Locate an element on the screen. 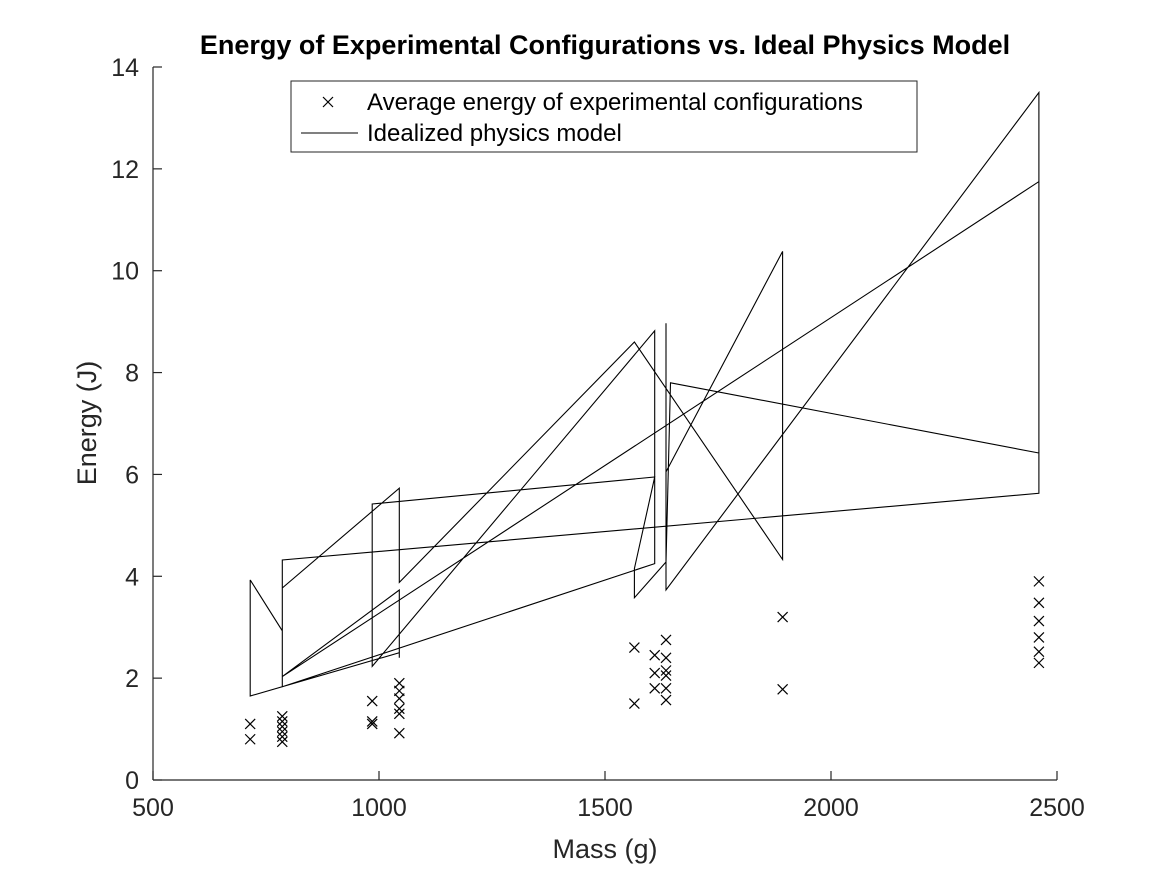 The width and height of the screenshot is (1167, 875). x-tick-label: 500 is located at coordinates (153, 808).